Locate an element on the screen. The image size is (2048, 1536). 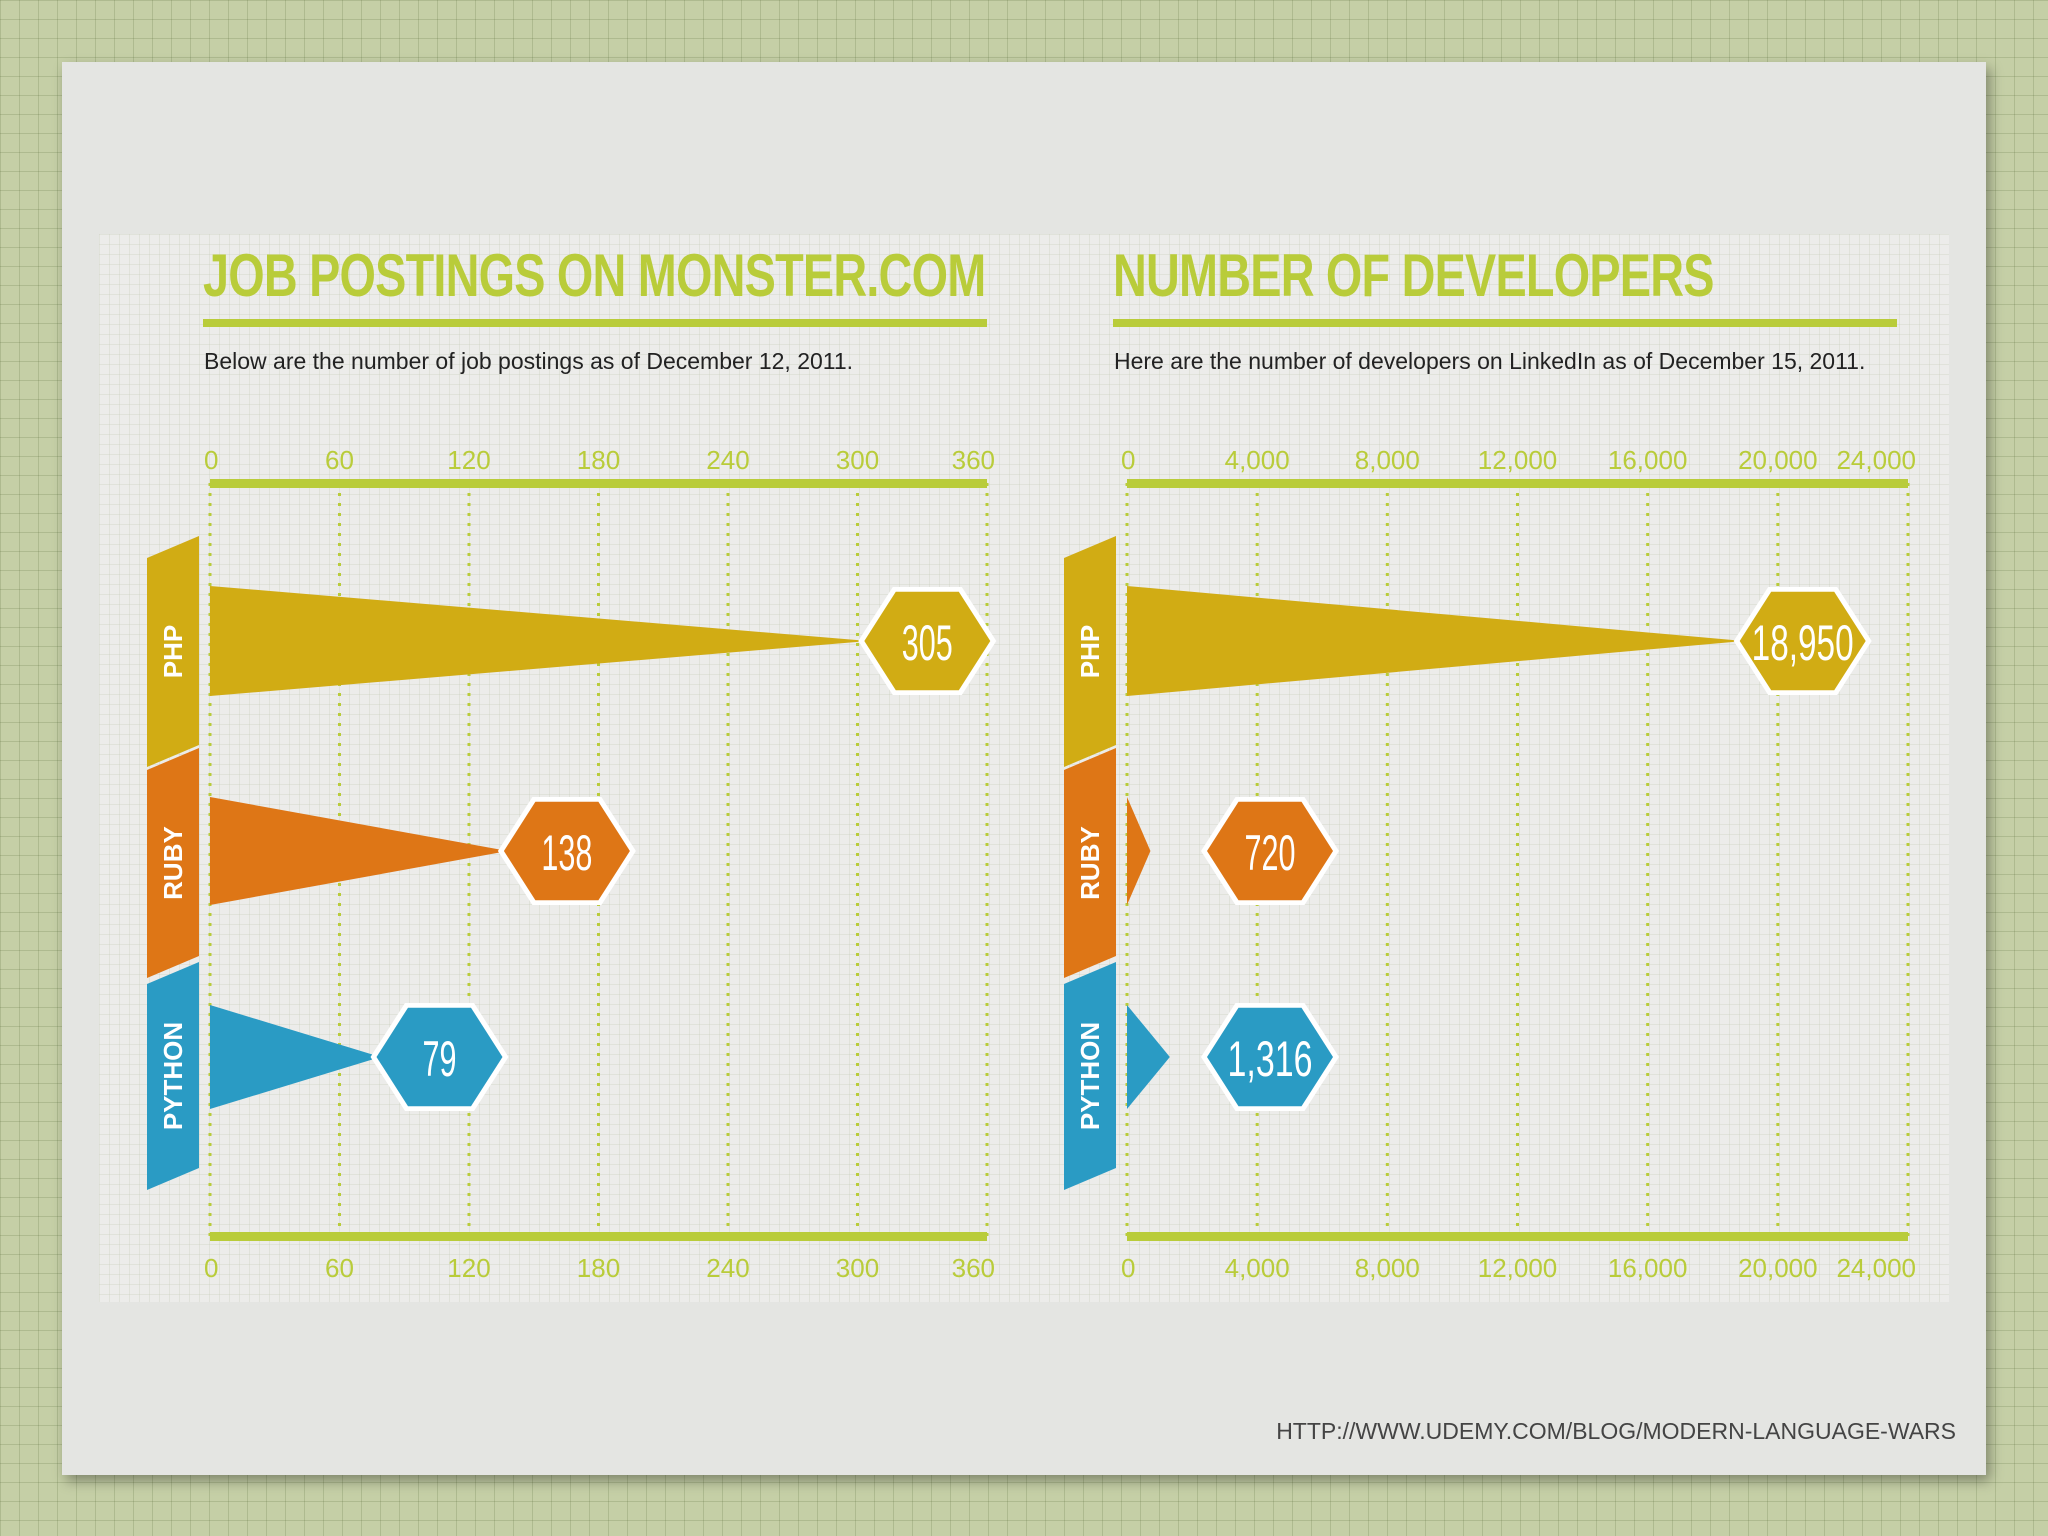
tick-label-top: 20,000 is located at coordinates (1778, 460).